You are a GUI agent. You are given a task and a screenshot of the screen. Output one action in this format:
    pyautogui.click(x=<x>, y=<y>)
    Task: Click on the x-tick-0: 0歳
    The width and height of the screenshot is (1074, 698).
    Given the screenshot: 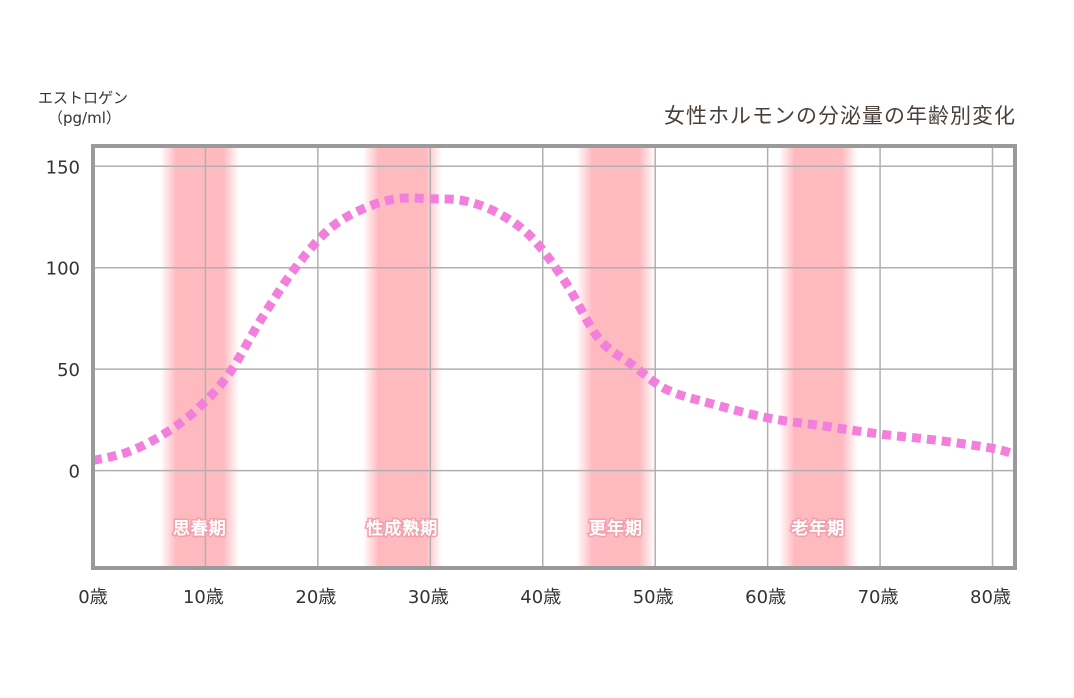 What is the action you would take?
    pyautogui.click(x=92, y=597)
    